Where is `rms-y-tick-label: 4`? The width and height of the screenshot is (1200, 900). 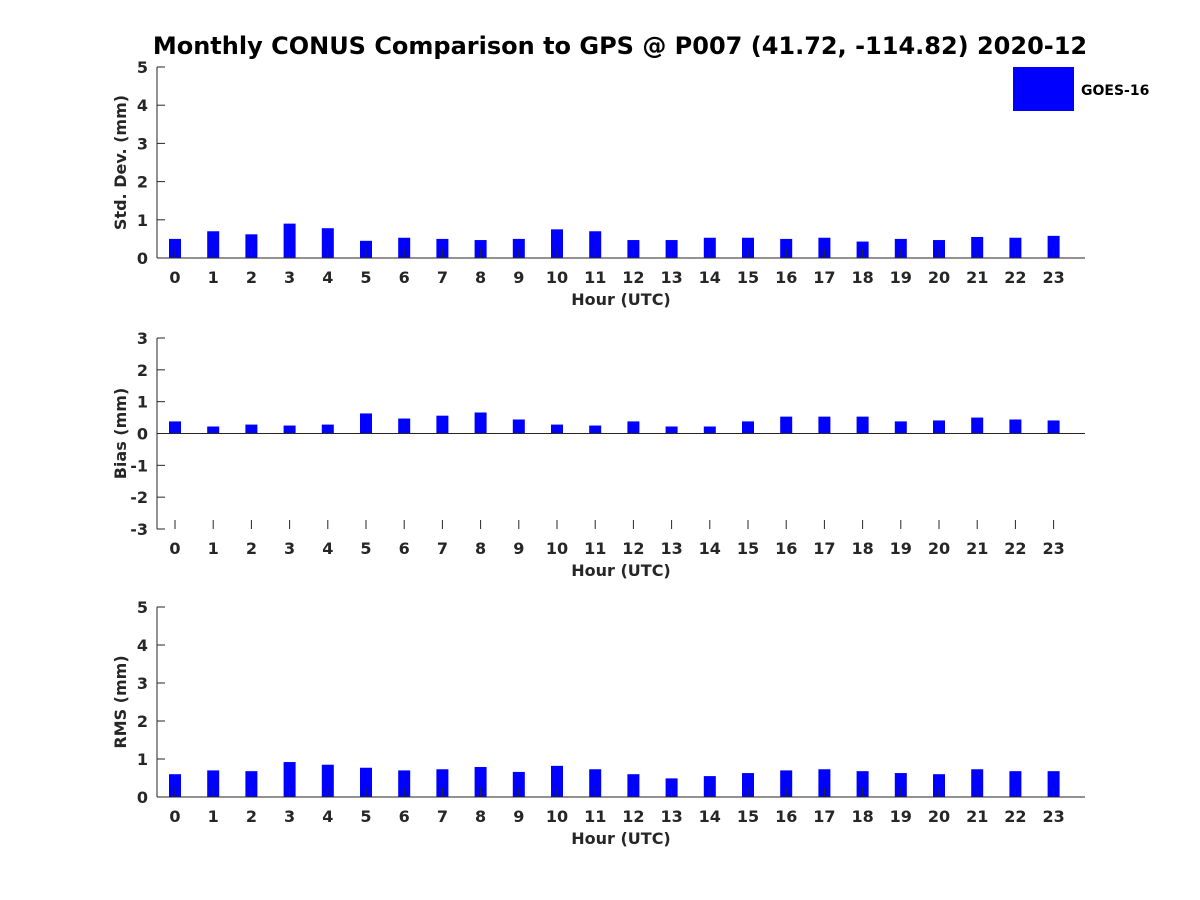 rms-y-tick-label: 4 is located at coordinates (142, 645).